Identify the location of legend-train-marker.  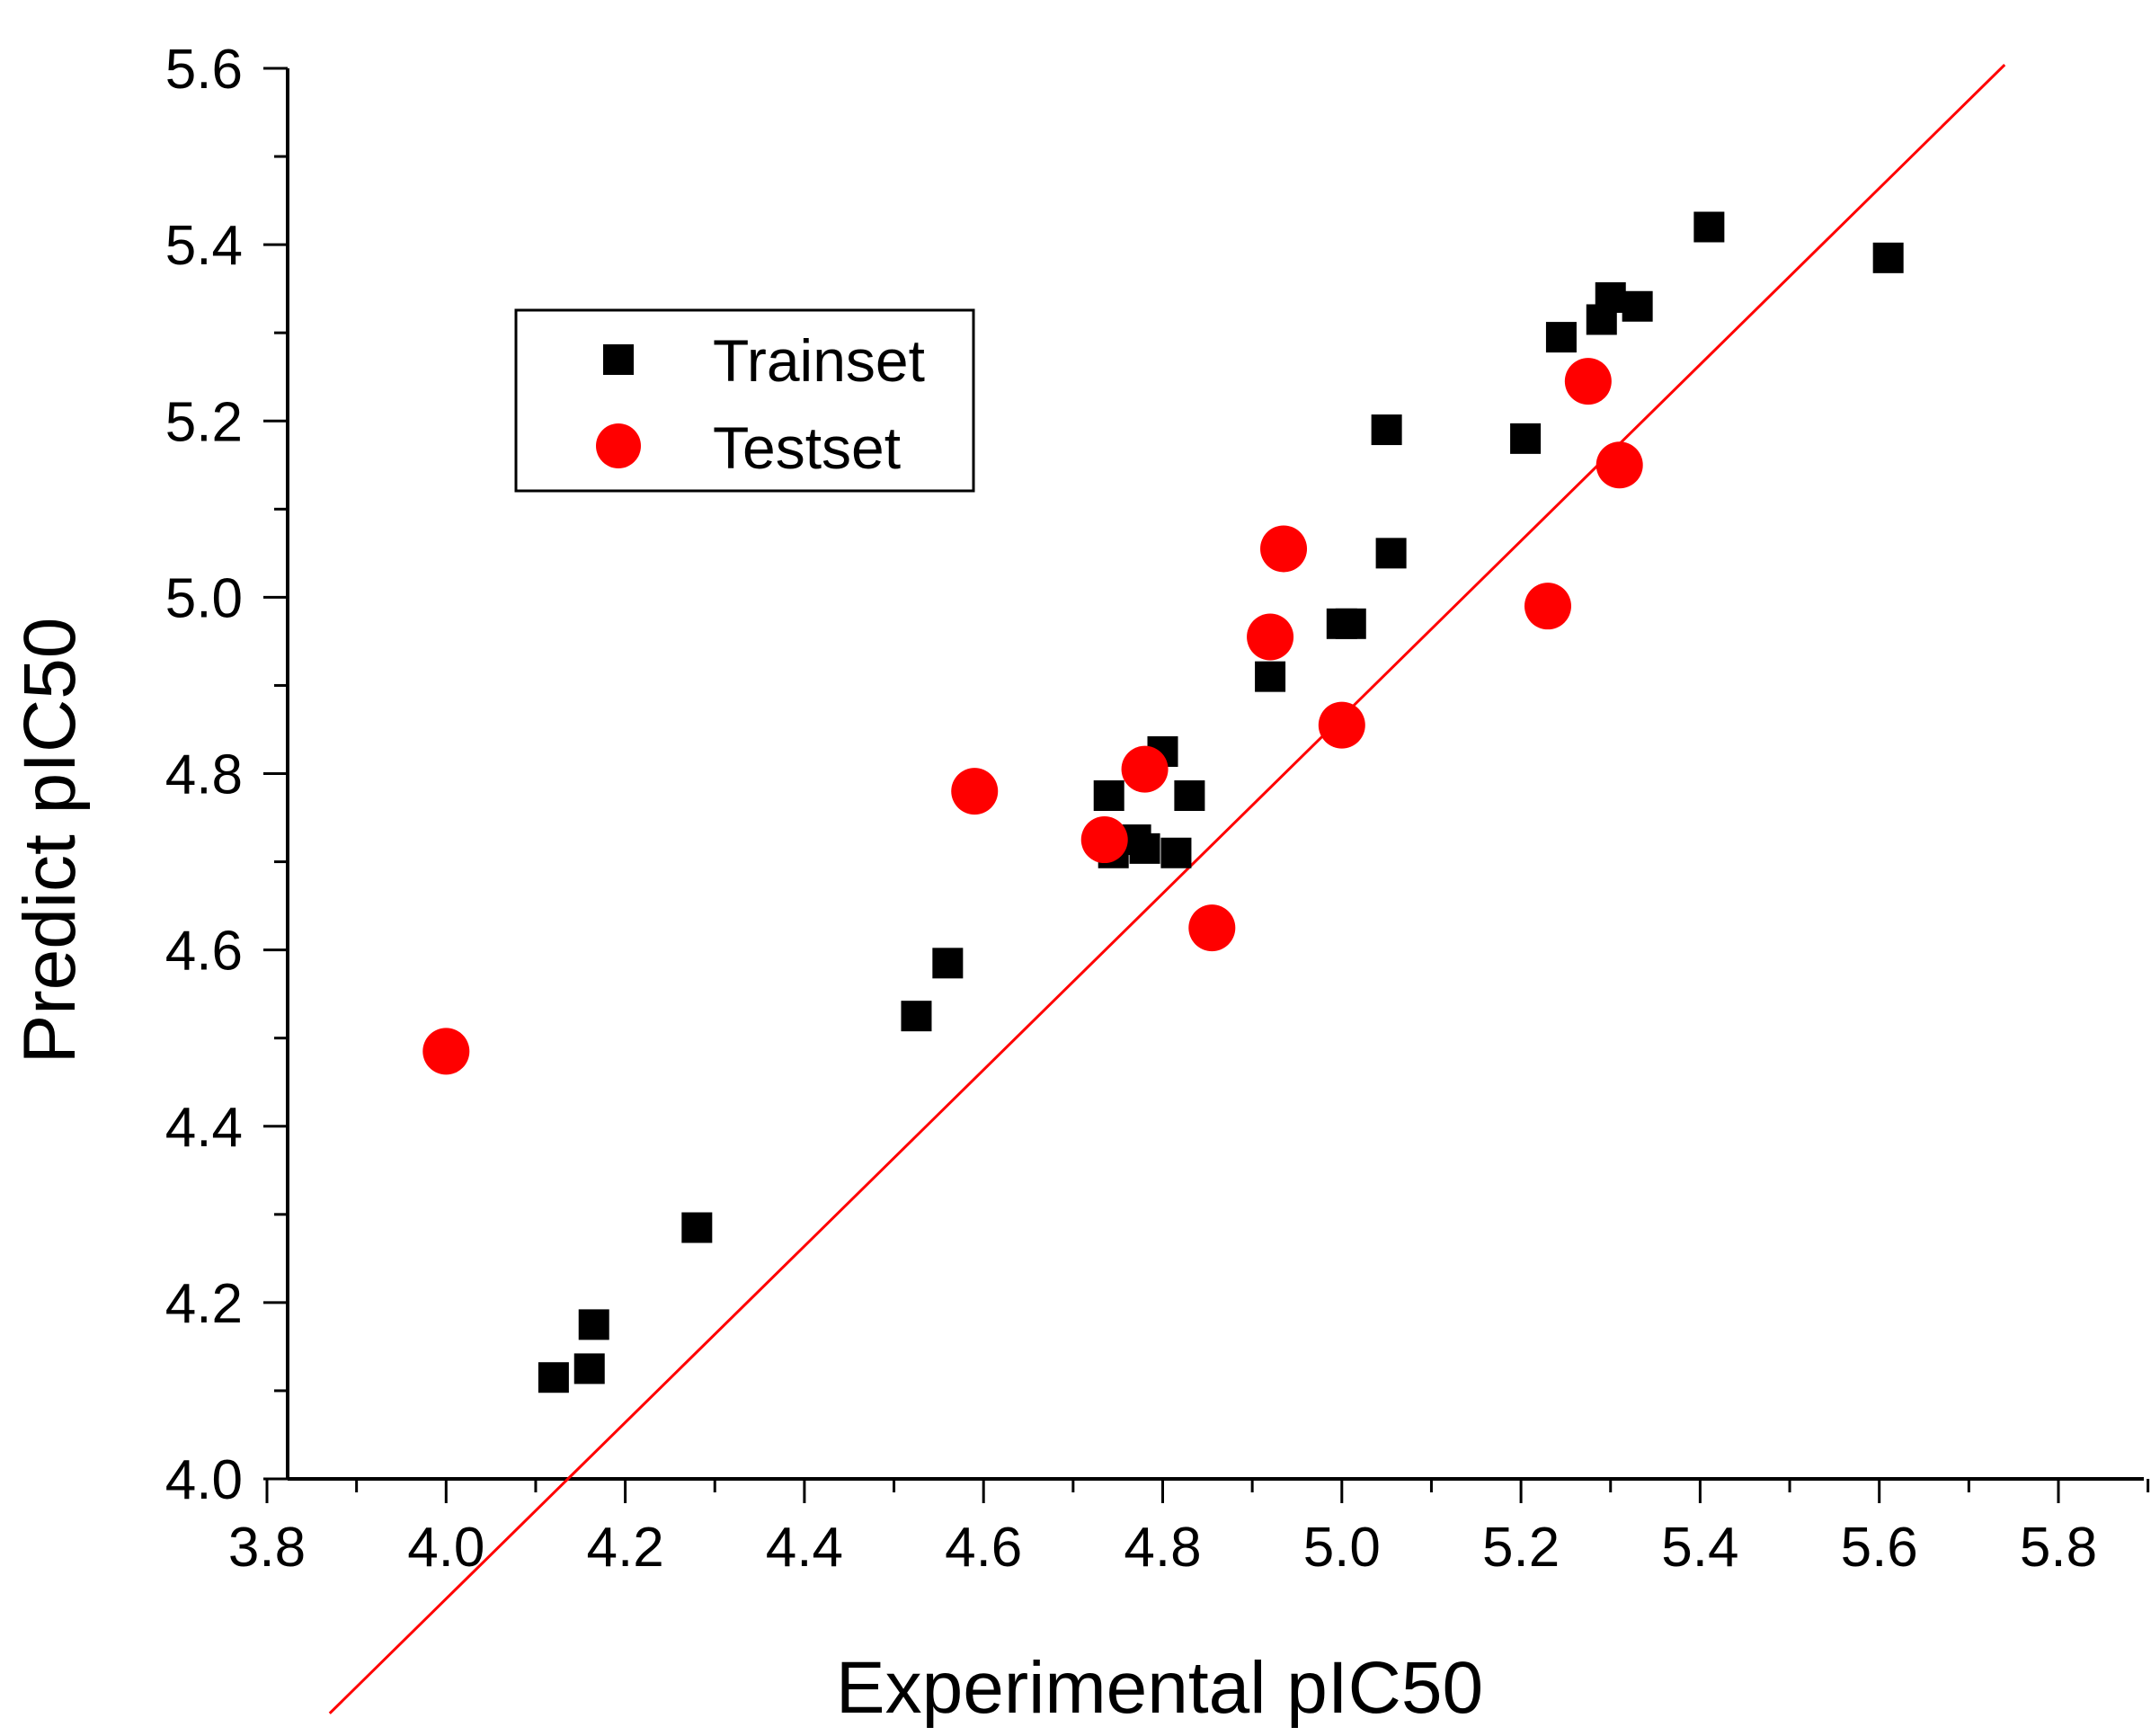
(619, 359).